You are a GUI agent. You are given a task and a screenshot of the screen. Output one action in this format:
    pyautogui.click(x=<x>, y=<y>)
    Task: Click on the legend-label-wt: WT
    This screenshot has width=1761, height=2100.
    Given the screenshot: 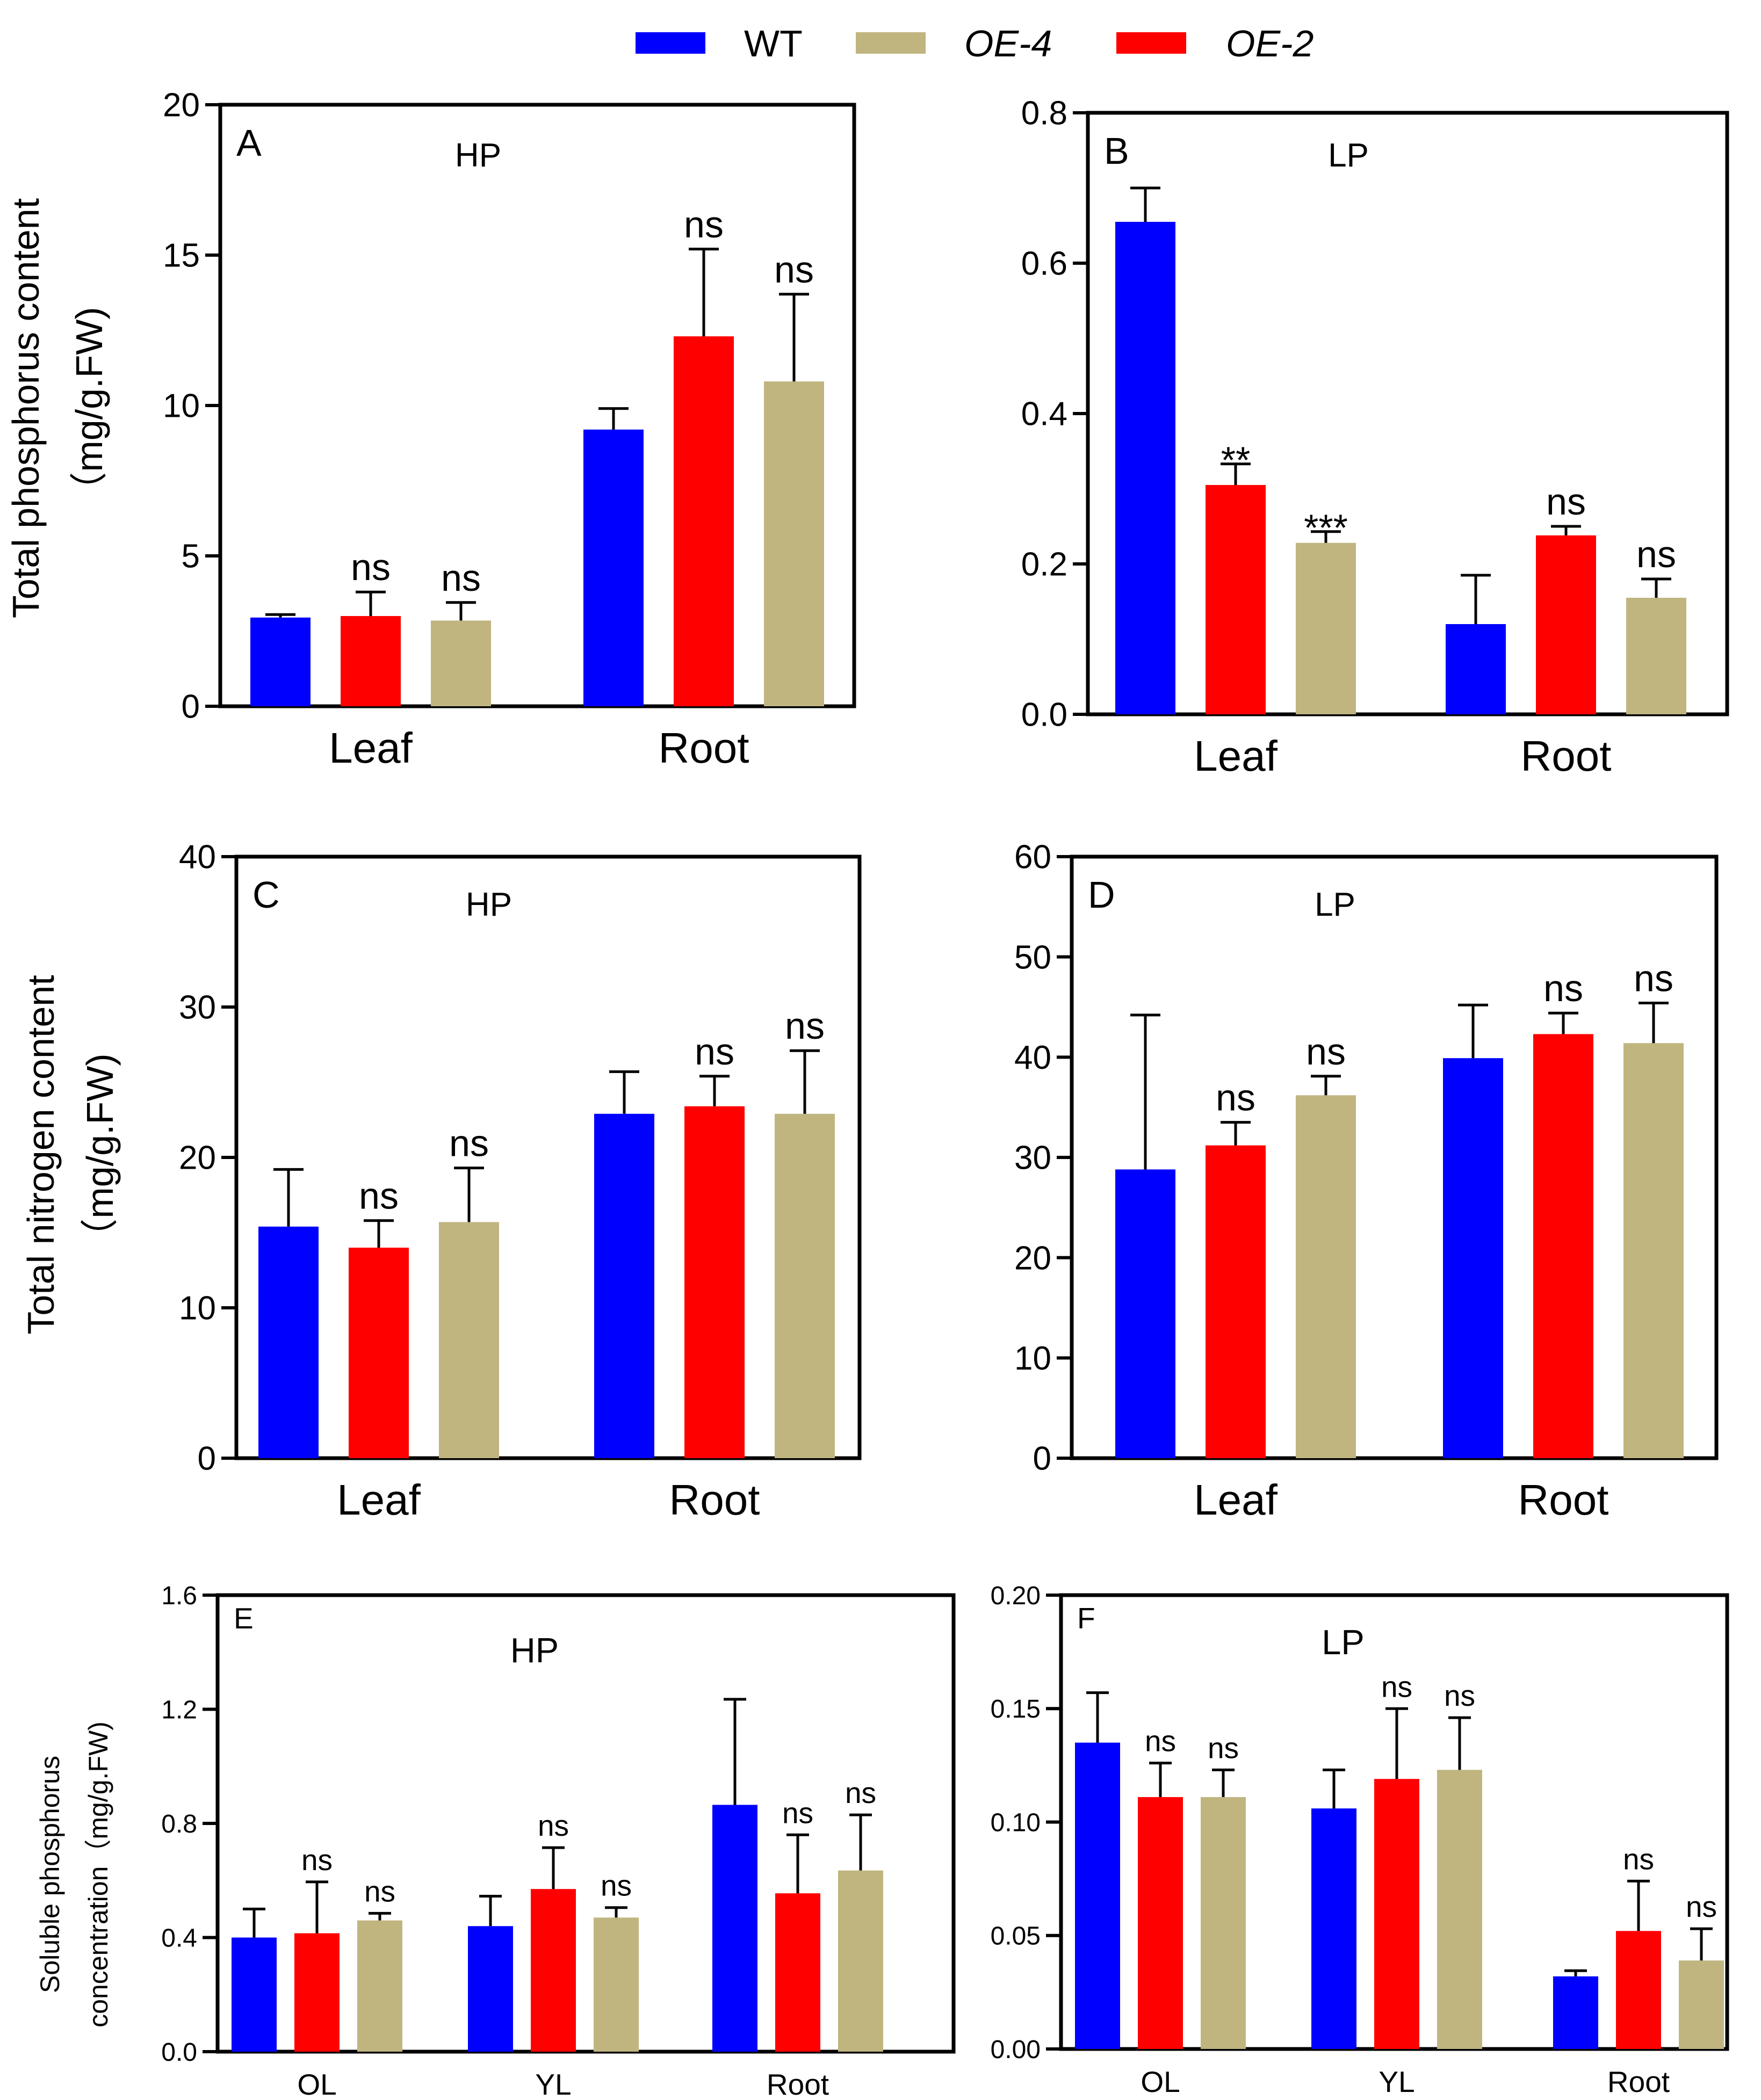 What is the action you would take?
    pyautogui.click(x=773, y=44)
    